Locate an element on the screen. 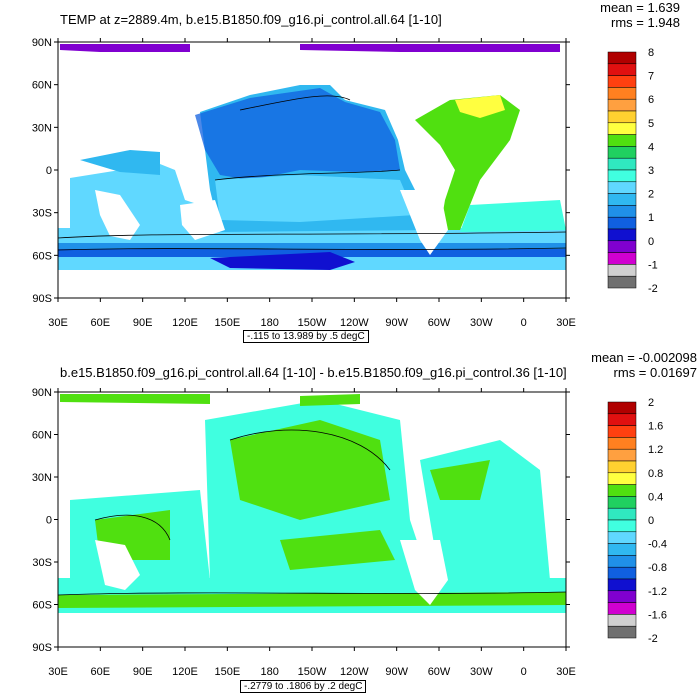 Image resolution: width=700 pixels, height=700 pixels. colorbar-label: 3 is located at coordinates (651, 171).